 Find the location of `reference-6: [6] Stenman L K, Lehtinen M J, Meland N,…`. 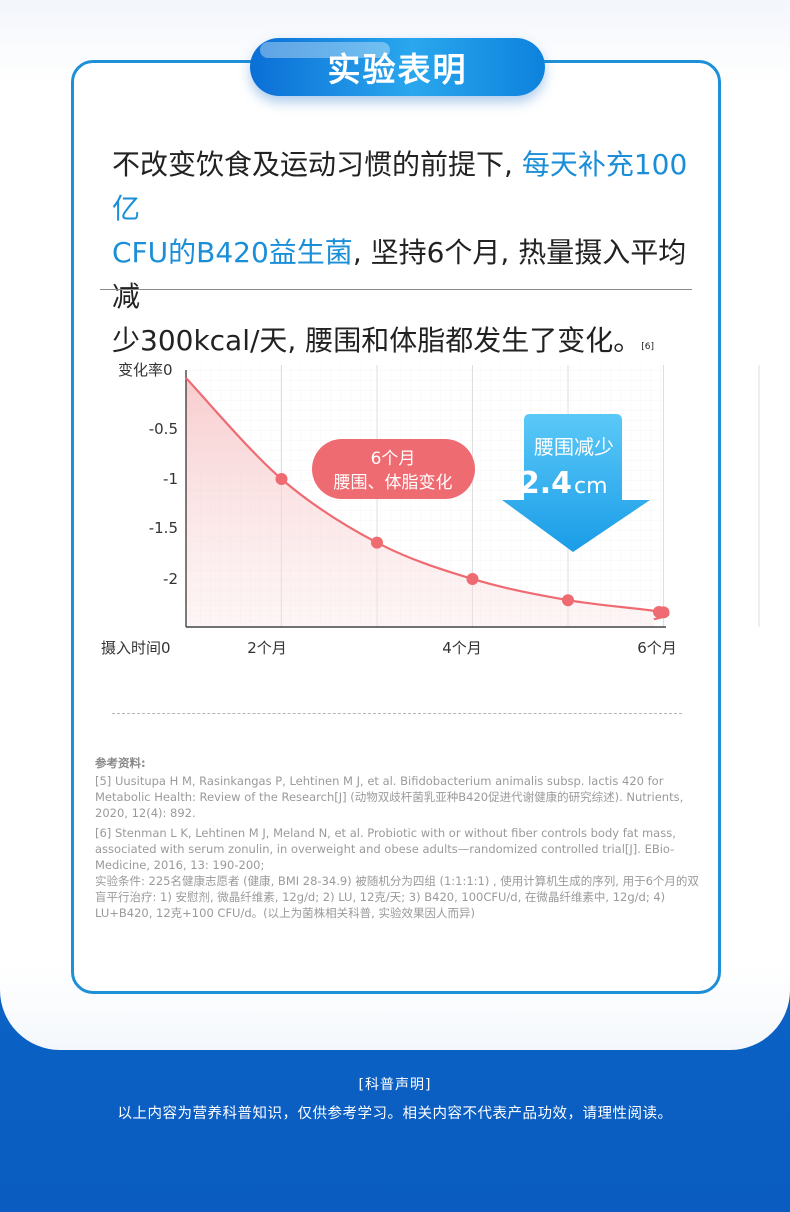

reference-6: [6] Stenman L K, Lehtinen M J, Meland N,… is located at coordinates (385, 849).